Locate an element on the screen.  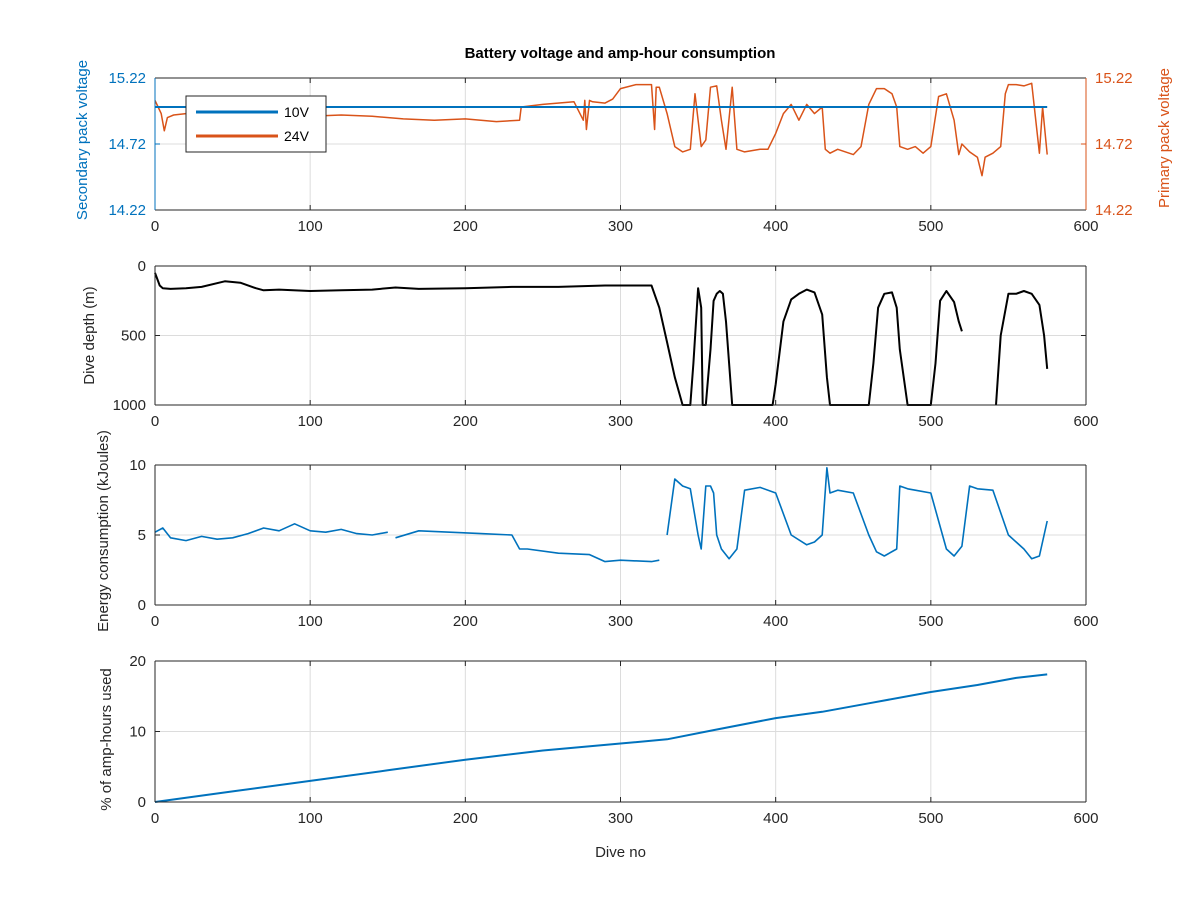
y-axis-label: % of amp-hours used is located at coordinates (106, 739).